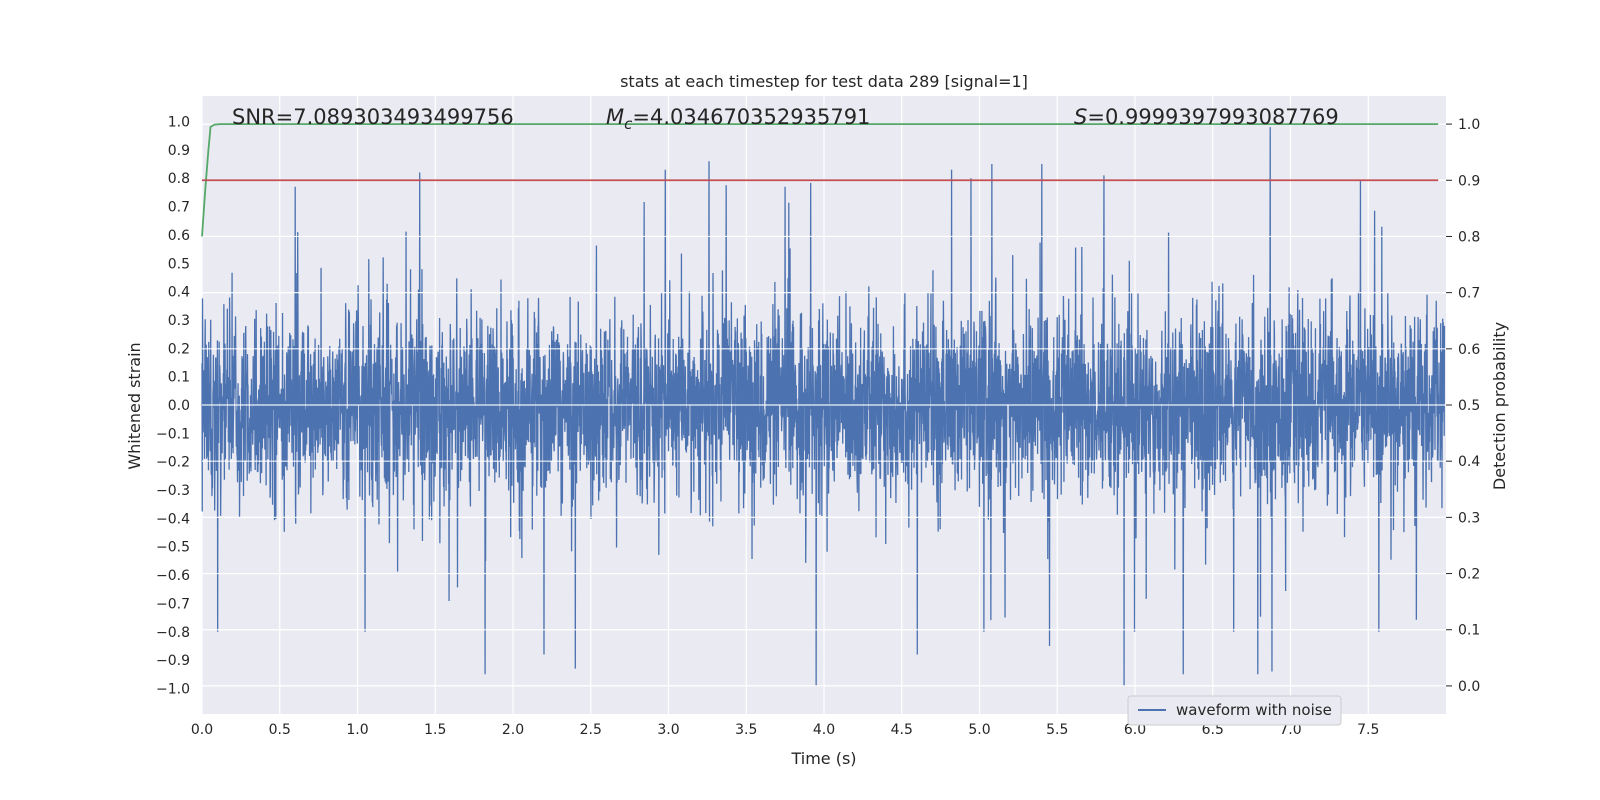  What do you see at coordinates (173, 519) in the screenshot?
I see `y-tick-label: −0.4` at bounding box center [173, 519].